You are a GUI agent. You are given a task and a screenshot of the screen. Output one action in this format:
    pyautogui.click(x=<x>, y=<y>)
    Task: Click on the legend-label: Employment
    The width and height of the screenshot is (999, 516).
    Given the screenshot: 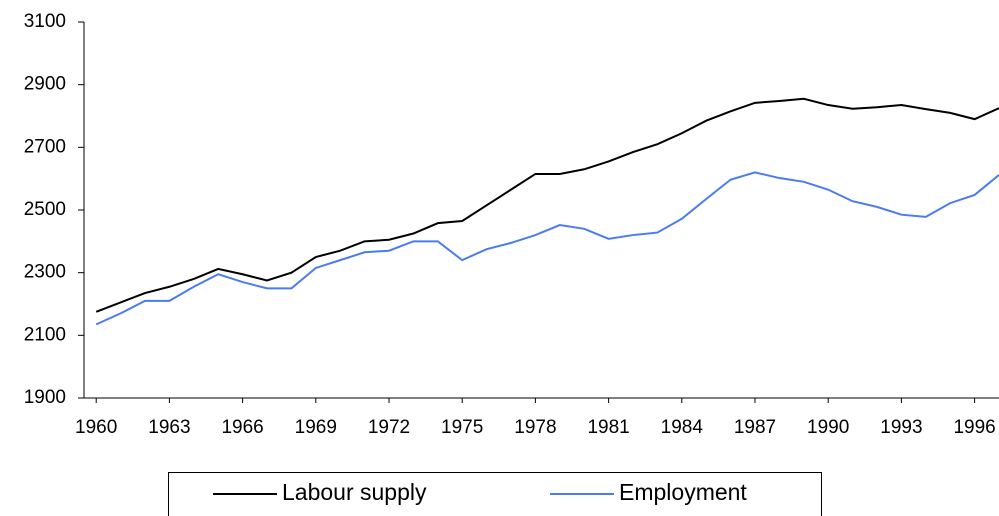 What is the action you would take?
    pyautogui.click(x=683, y=492)
    